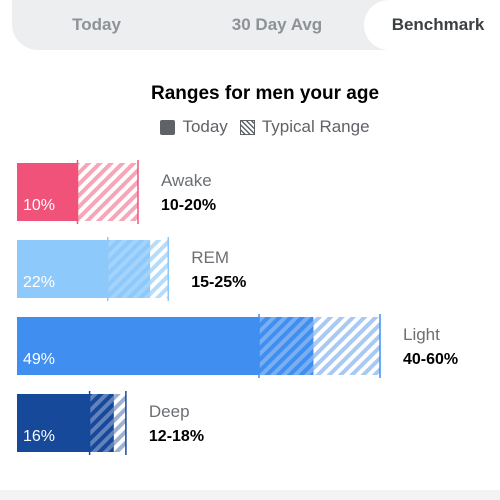  What do you see at coordinates (277, 24) in the screenshot?
I see `tab-30-day-avg: 30 Day Avg` at bounding box center [277, 24].